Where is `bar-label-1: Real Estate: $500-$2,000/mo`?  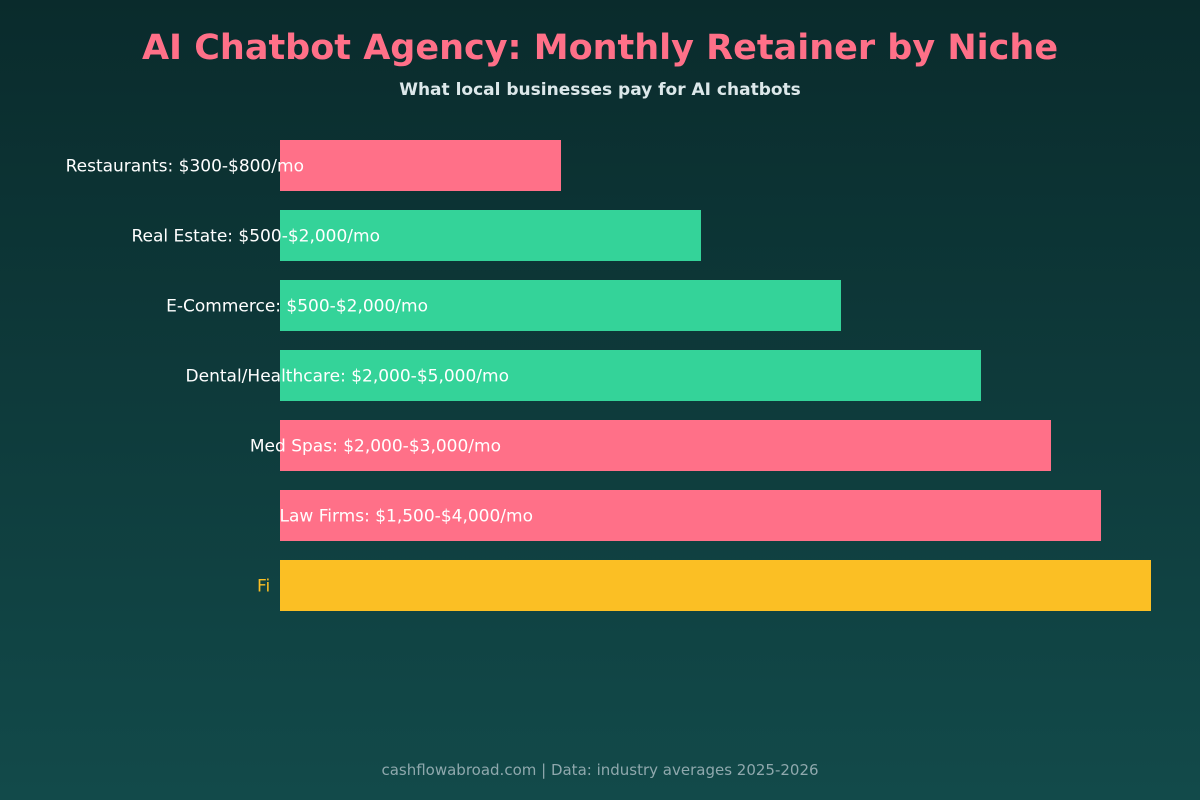 bar-label-1: Real Estate: $500-$2,000/mo is located at coordinates (255, 237).